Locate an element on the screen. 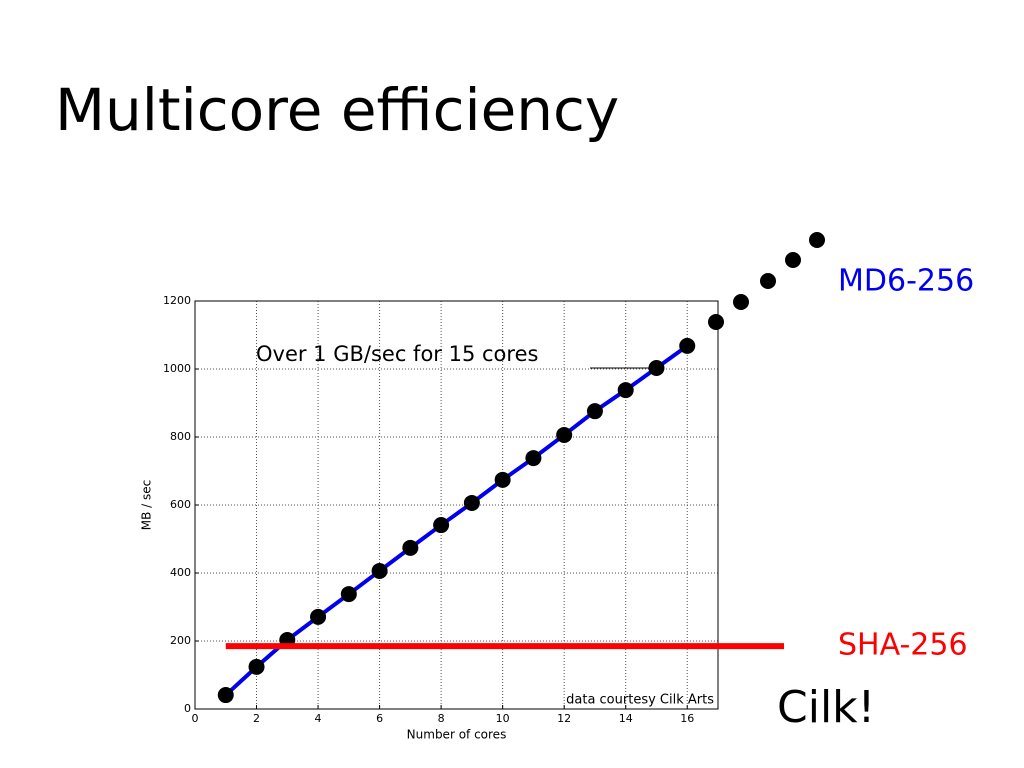  annotation: Over 1 GB/sec for 15 cores is located at coordinates (397, 354).